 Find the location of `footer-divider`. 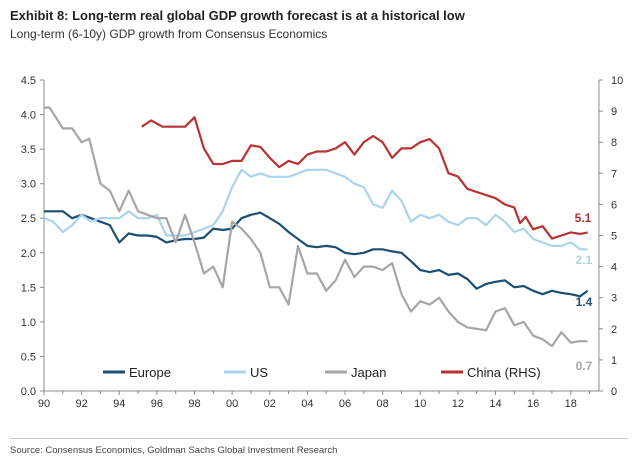

footer-divider is located at coordinates (319, 438).